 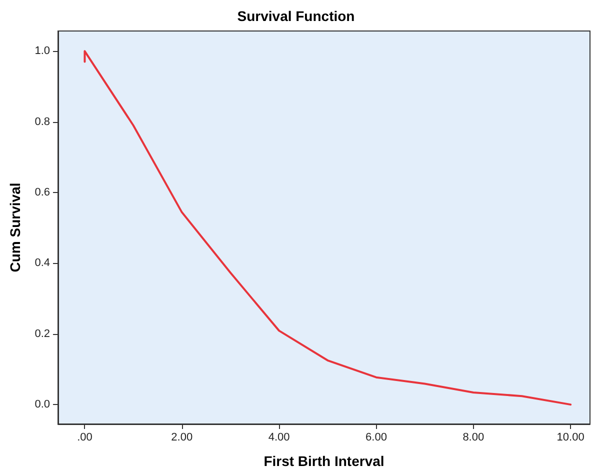 I want to click on y-tick-label: 0.4, so click(x=42, y=263).